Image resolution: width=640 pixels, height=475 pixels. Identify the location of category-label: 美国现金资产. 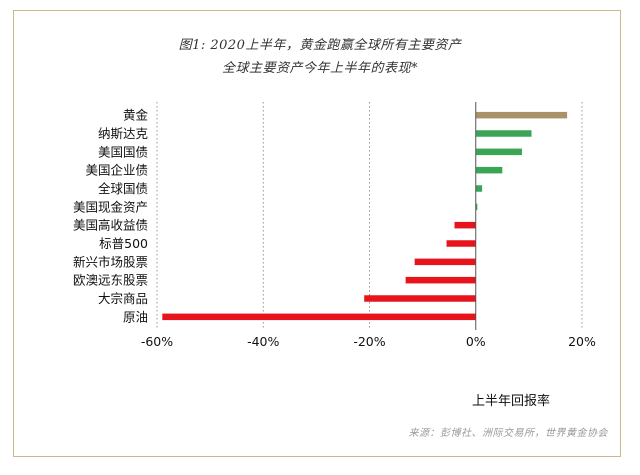
(110, 206).